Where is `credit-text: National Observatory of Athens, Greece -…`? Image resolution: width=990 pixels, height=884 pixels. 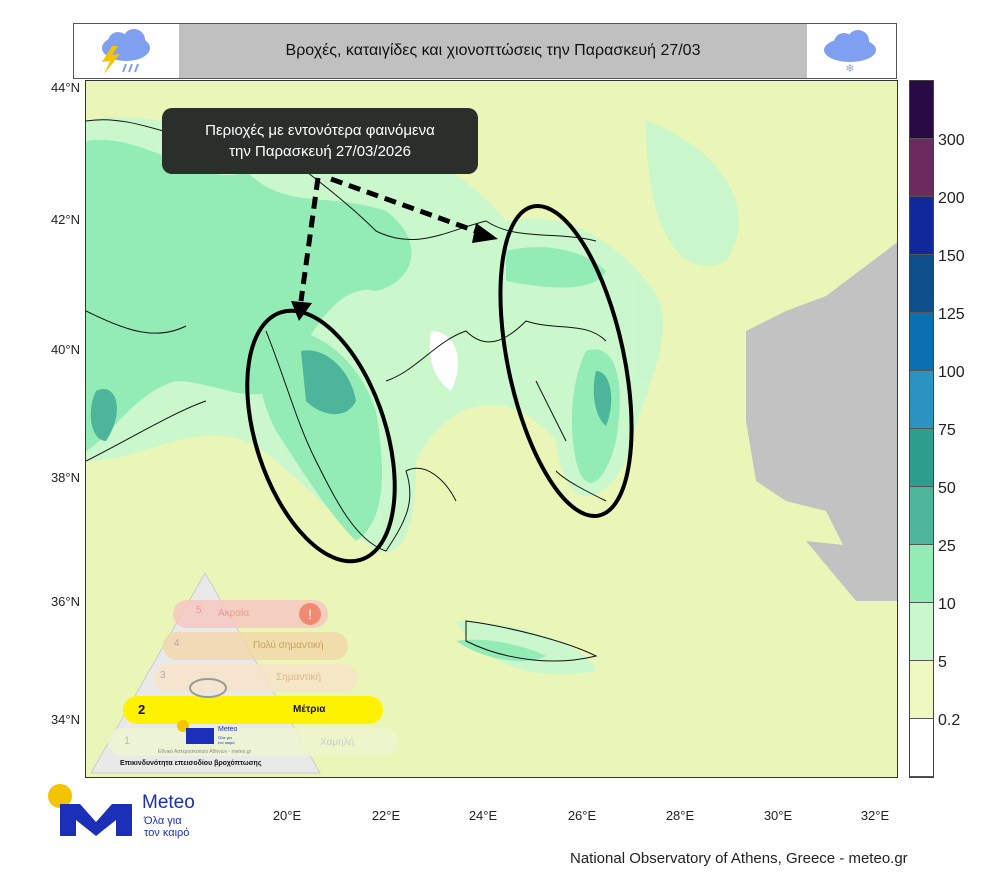 credit-text: National Observatory of Athens, Greece -… is located at coordinates (739, 858).